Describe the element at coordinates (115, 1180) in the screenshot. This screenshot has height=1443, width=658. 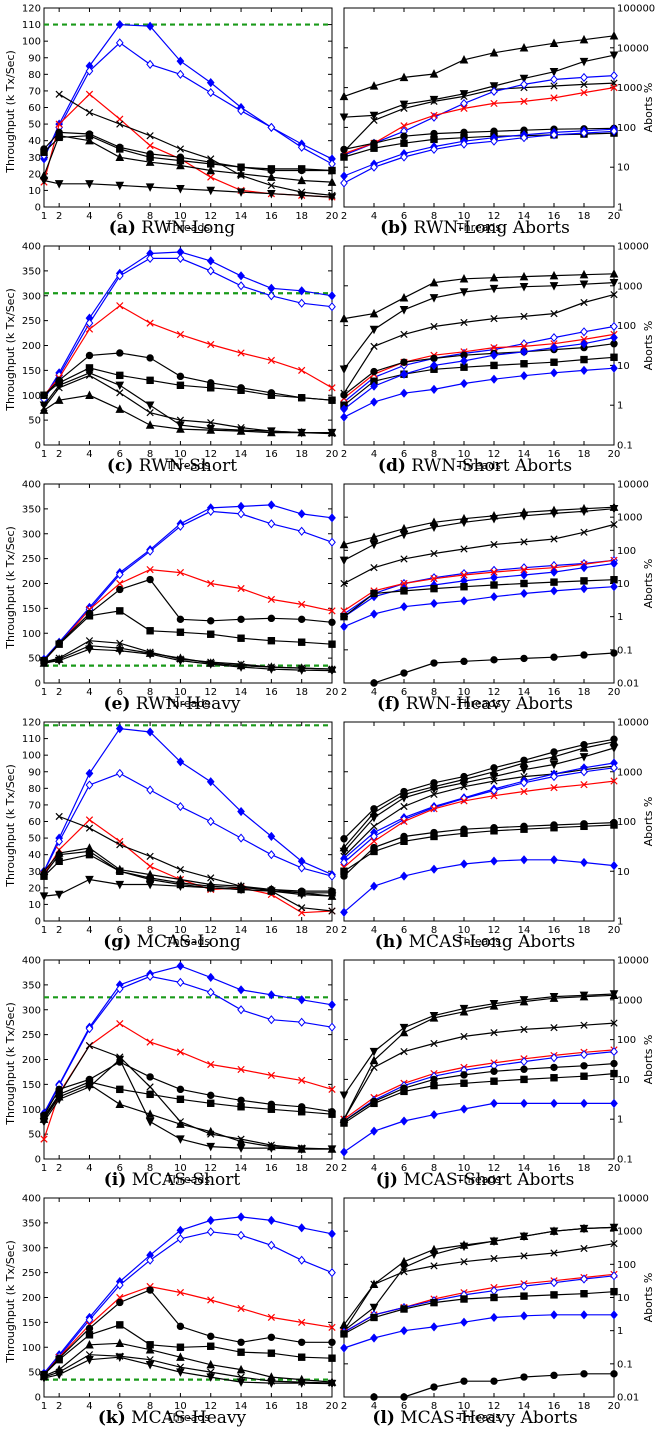
I see `caption-letter: (i)` at that location.